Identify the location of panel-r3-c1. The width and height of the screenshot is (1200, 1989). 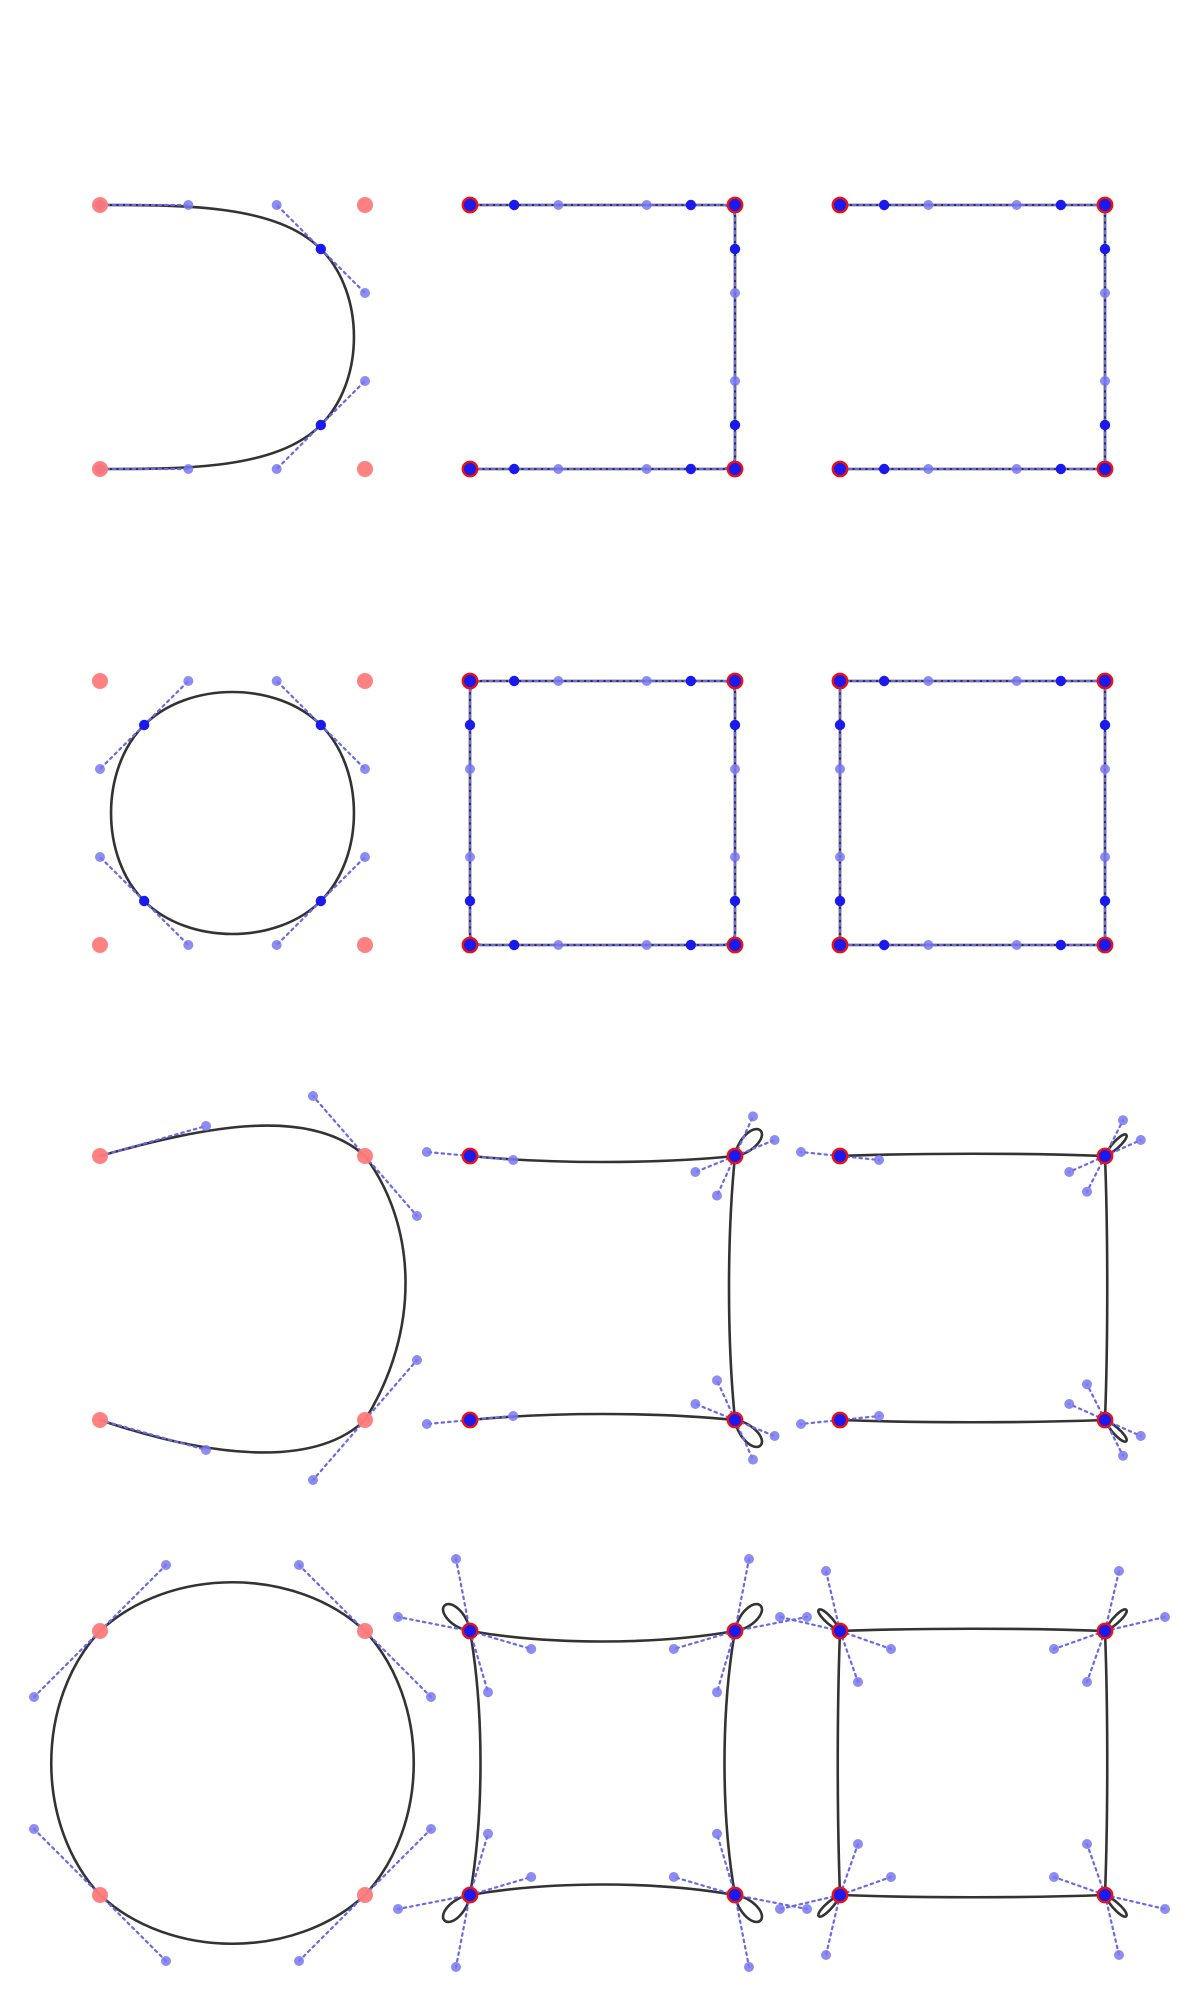
(602, 1763).